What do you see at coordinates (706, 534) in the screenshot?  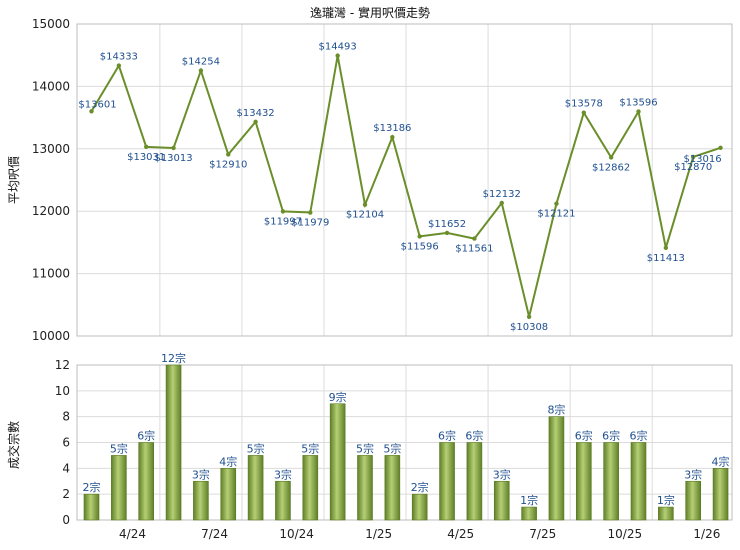 I see `x-tick-label: 1/26` at bounding box center [706, 534].